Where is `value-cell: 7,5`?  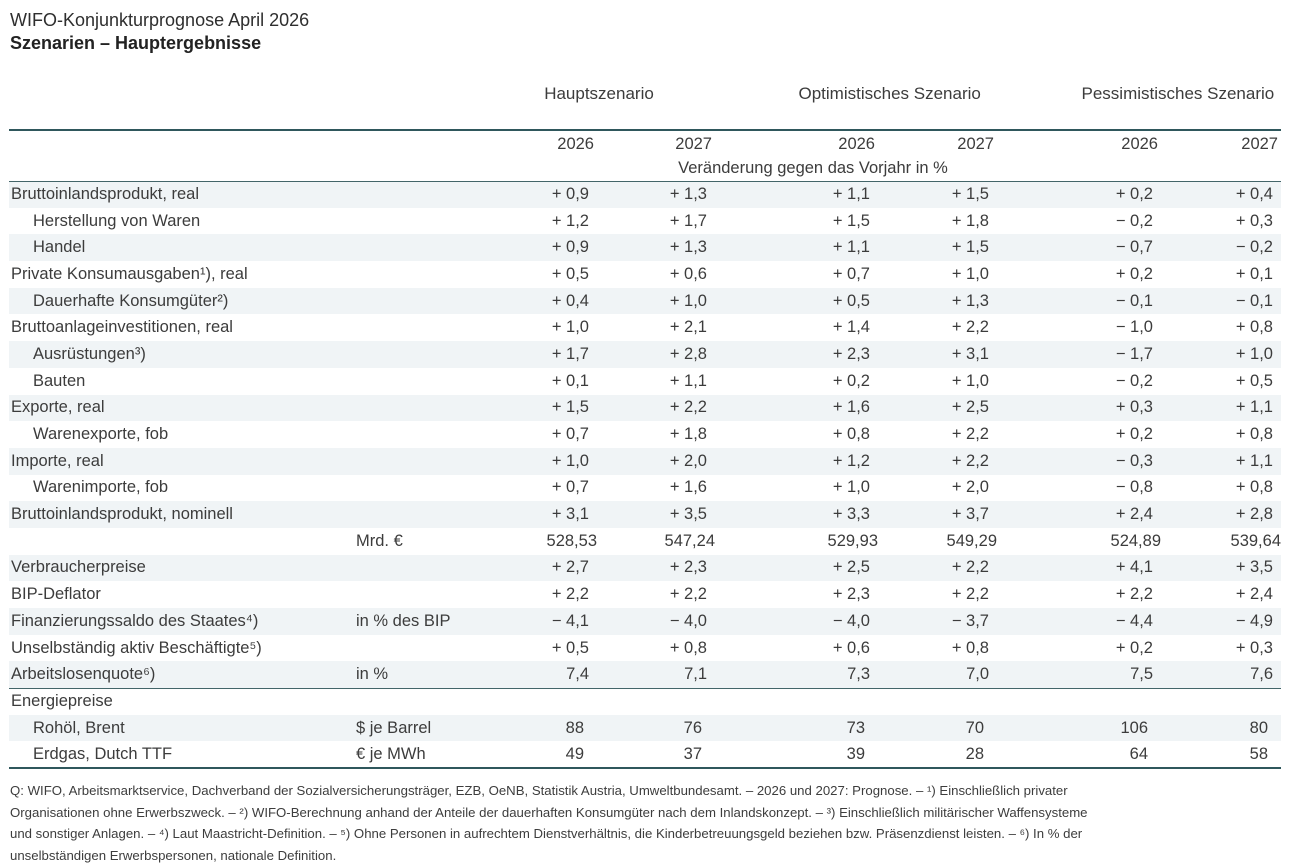
value-cell: 7,5 is located at coordinates (1079, 675).